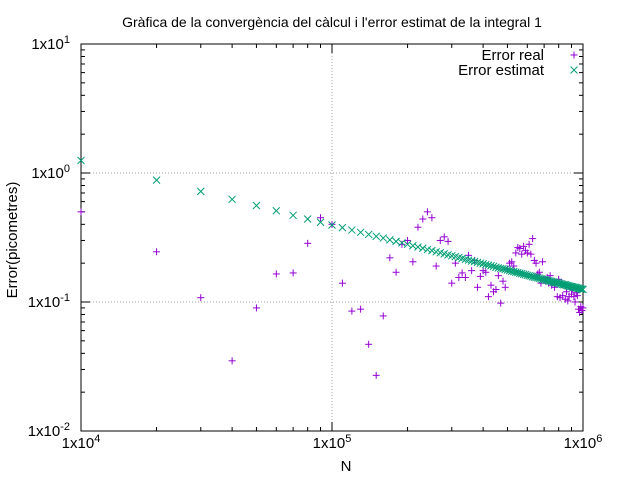 The width and height of the screenshot is (640, 480). What do you see at coordinates (346, 466) in the screenshot?
I see `x-axis-label: N` at bounding box center [346, 466].